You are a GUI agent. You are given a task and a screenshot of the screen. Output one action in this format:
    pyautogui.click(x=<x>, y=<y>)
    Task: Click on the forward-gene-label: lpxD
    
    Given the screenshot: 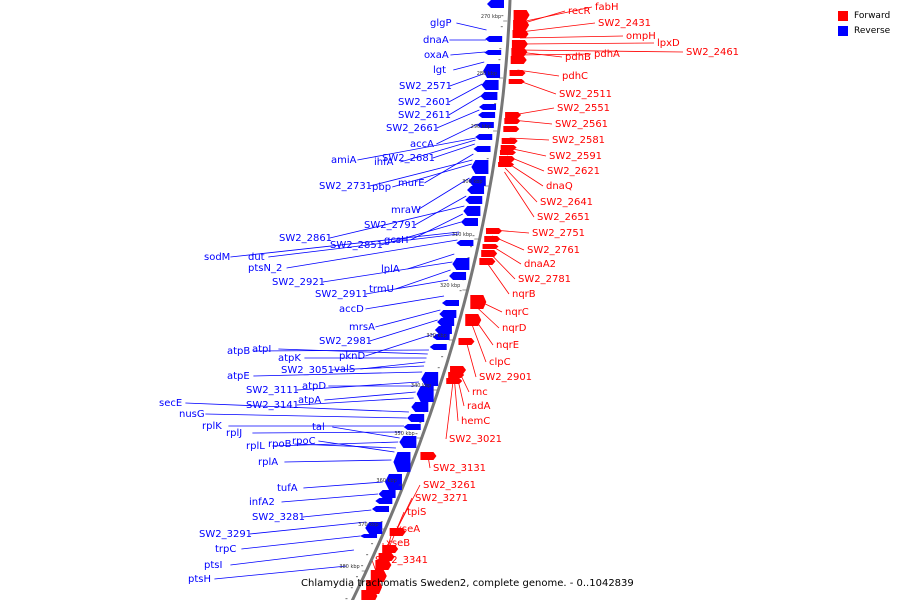 What is the action you would take?
    pyautogui.click(x=668, y=43)
    